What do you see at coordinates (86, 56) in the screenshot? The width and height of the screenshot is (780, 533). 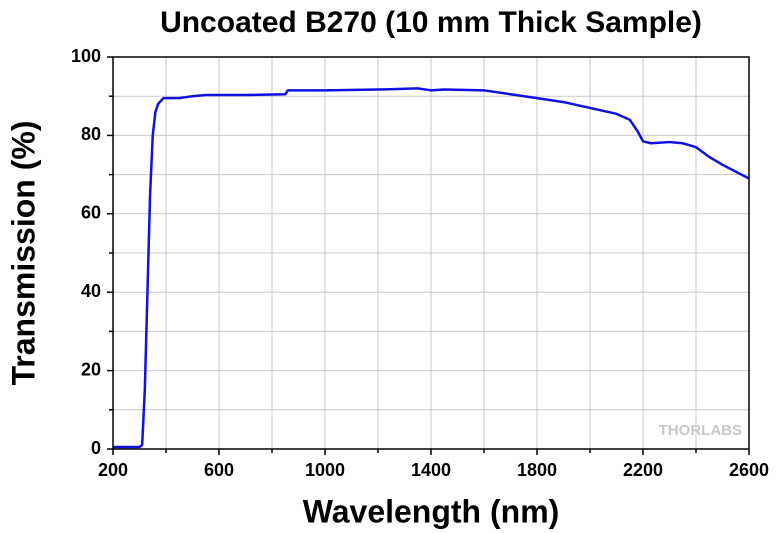 I see `y-tick-label: 100` at bounding box center [86, 56].